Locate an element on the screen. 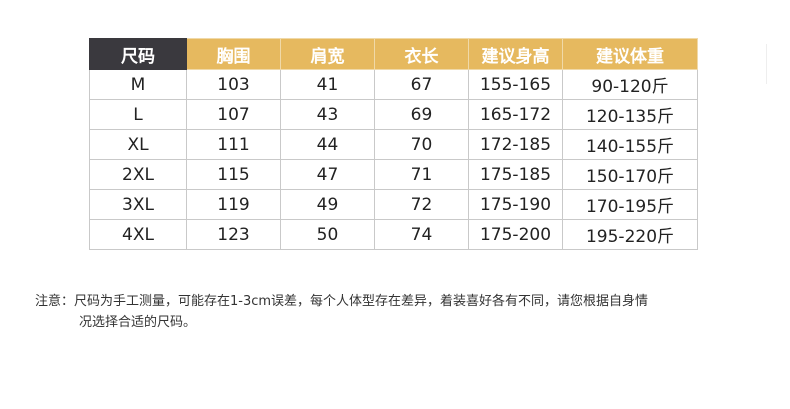 This screenshot has width=790, height=409. table-row: M 103 41 67 155-165 90-120斤 is located at coordinates (393, 84).